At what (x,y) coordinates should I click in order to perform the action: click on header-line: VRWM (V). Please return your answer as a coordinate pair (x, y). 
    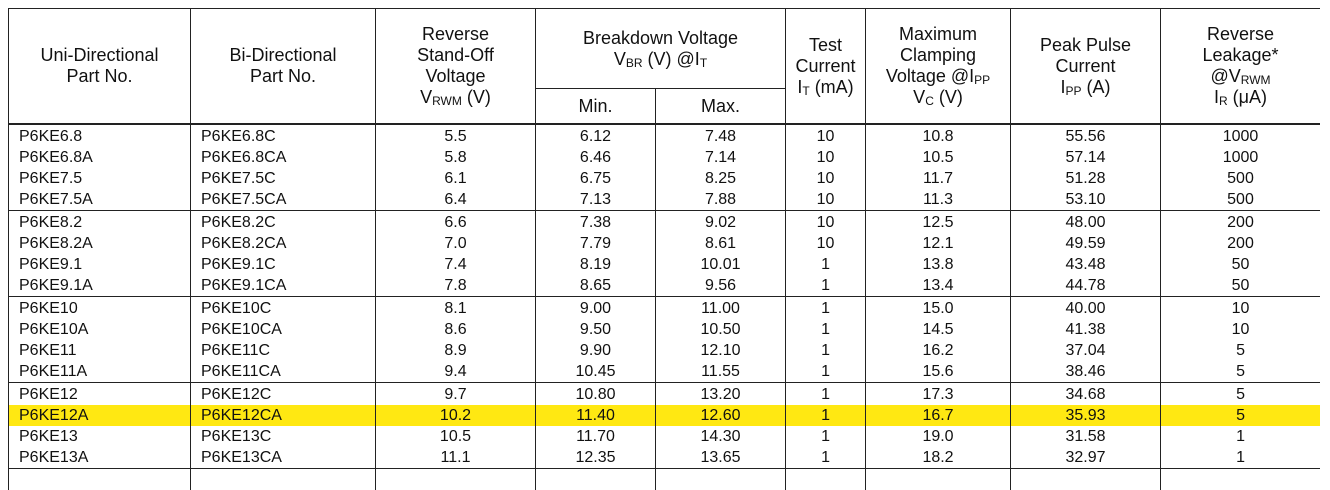
    Looking at the image, I should click on (455, 97).